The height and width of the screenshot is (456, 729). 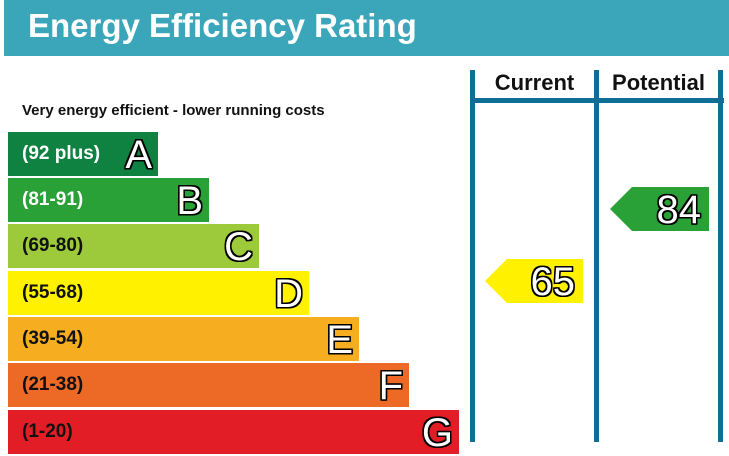 I want to click on header-divider, so click(x=597, y=100).